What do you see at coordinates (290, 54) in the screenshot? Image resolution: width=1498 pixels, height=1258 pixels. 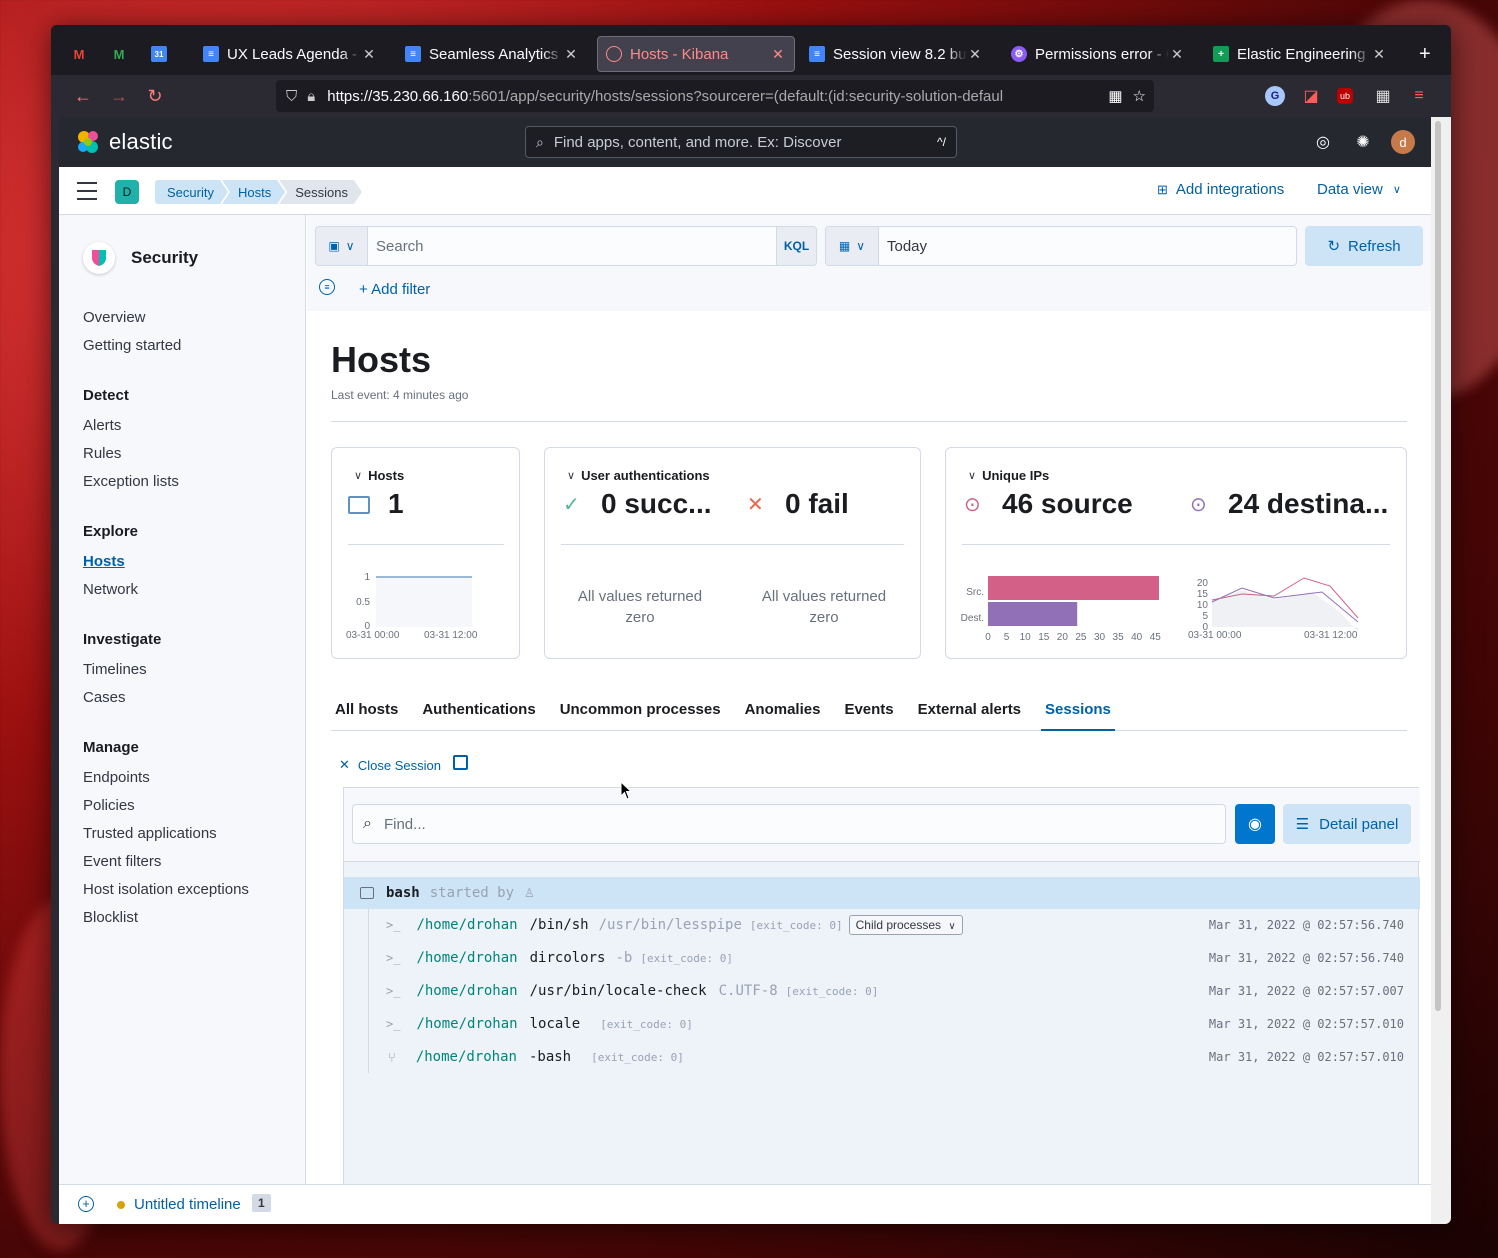 I see `tab-ux-leads: ≡ UX Leads Agenda - G ✕` at bounding box center [290, 54].